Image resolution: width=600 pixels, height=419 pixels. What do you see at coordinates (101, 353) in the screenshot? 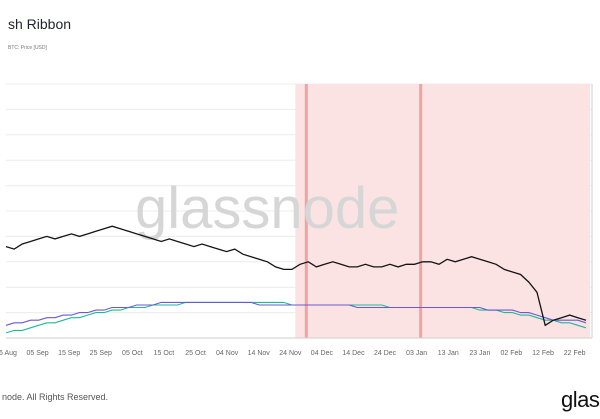
I see `x-tick-label: 25 Sep` at bounding box center [101, 353].